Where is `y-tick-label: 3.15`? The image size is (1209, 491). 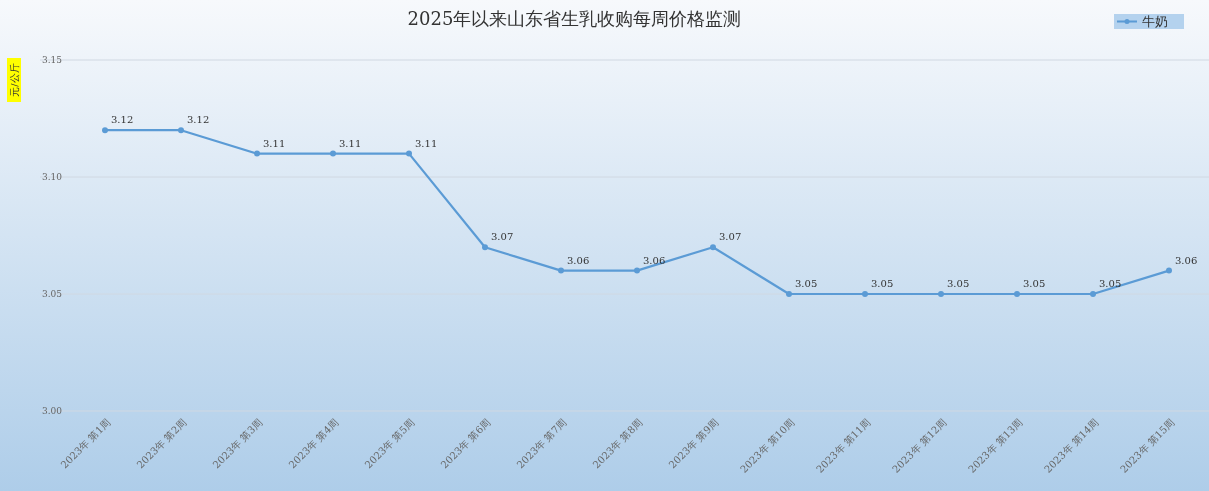
y-tick-label: 3.15 is located at coordinates (52, 60).